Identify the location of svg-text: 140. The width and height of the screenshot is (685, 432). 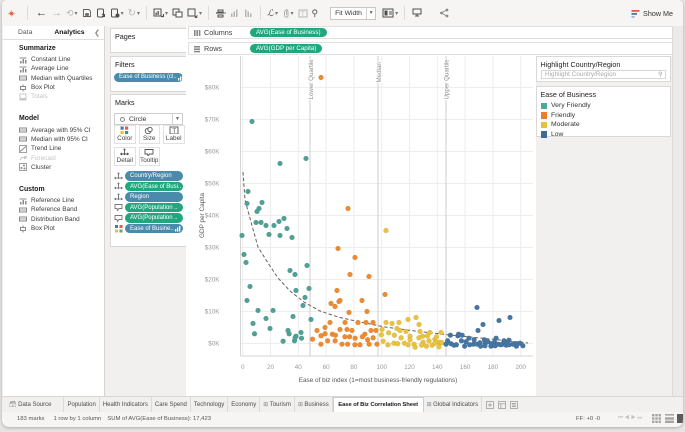
(437, 367).